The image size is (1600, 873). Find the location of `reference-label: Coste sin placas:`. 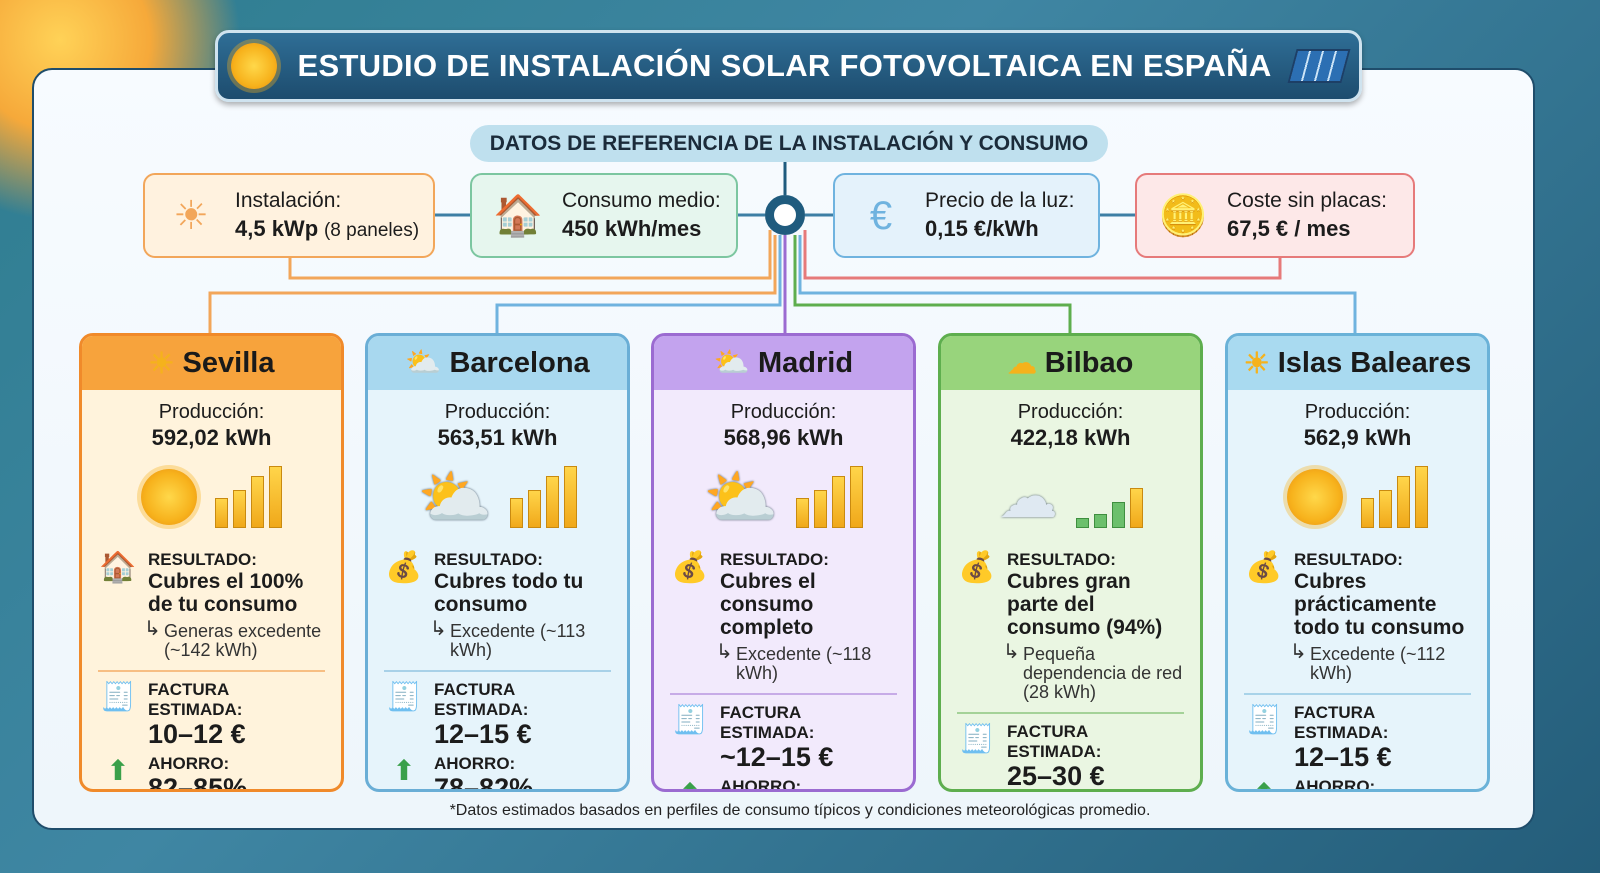

reference-label: Coste sin placas: is located at coordinates (1307, 200).